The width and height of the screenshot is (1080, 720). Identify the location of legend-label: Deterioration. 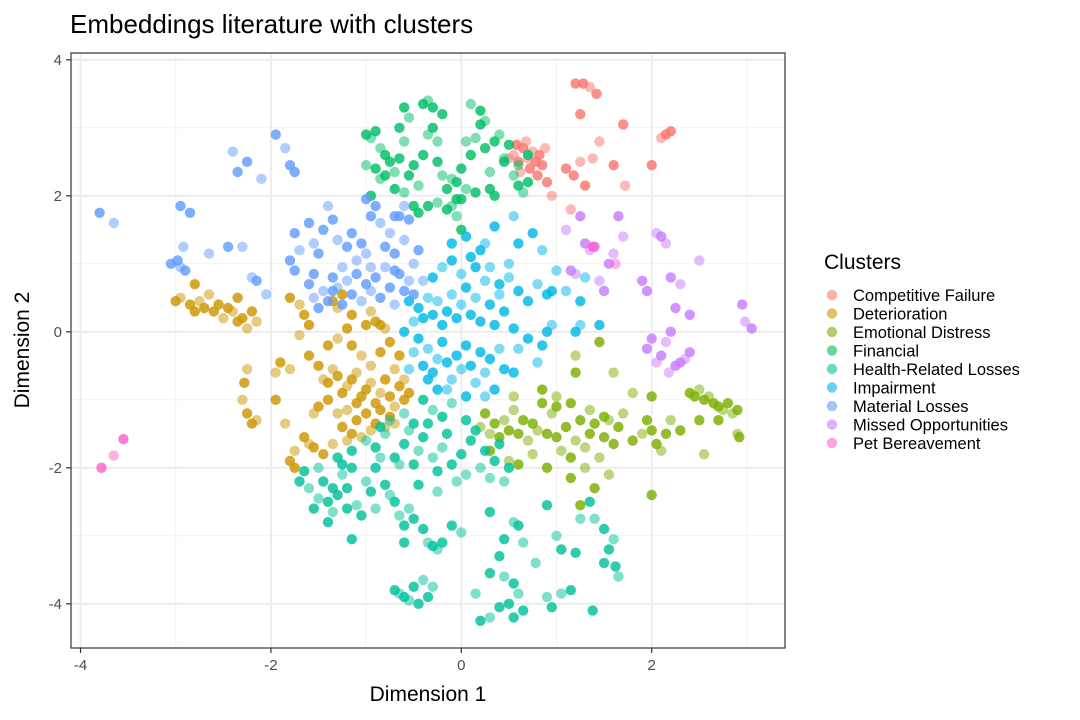
(900, 315).